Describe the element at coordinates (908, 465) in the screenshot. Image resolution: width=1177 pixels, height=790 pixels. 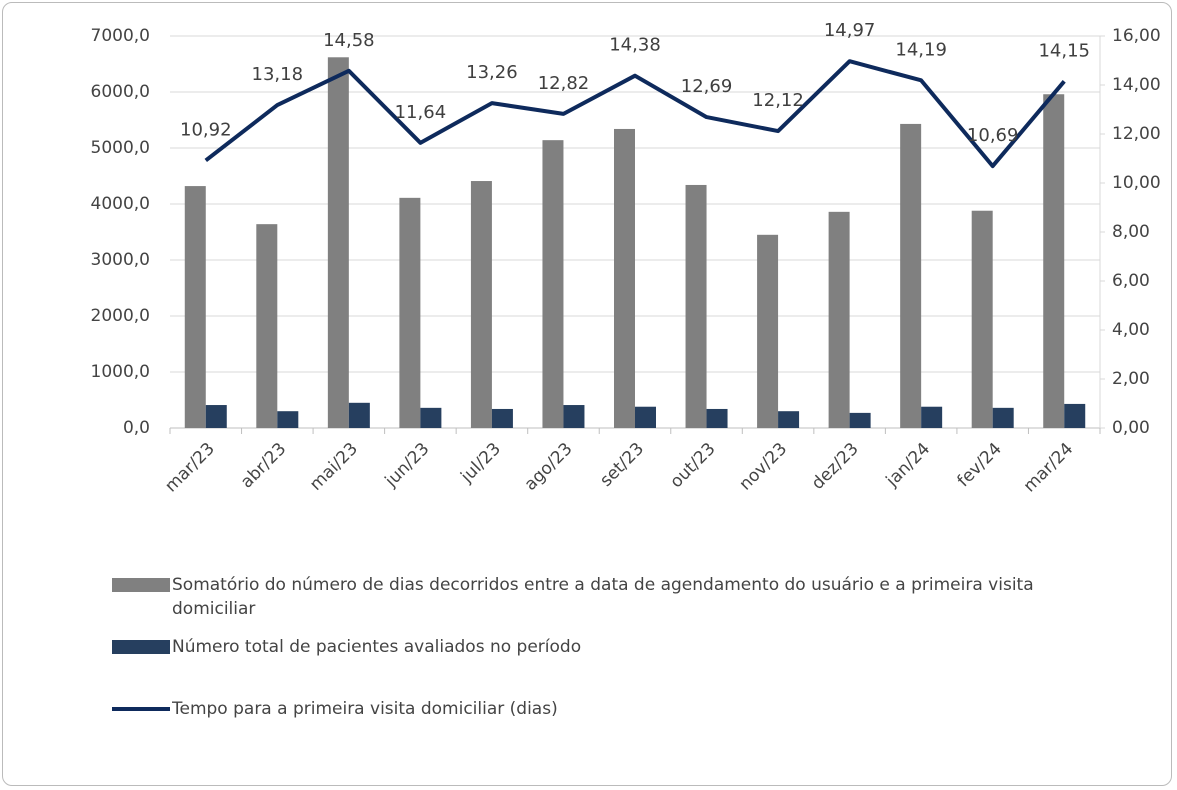
I see `x-tick-label: jan/24` at that location.